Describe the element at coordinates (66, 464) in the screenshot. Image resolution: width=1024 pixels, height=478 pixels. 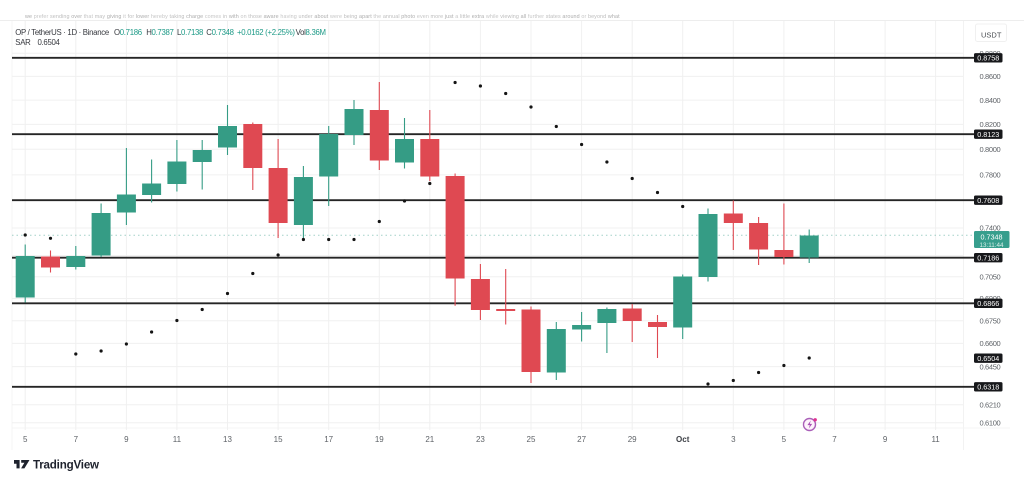
I see `svg-text: TradingView` at that location.